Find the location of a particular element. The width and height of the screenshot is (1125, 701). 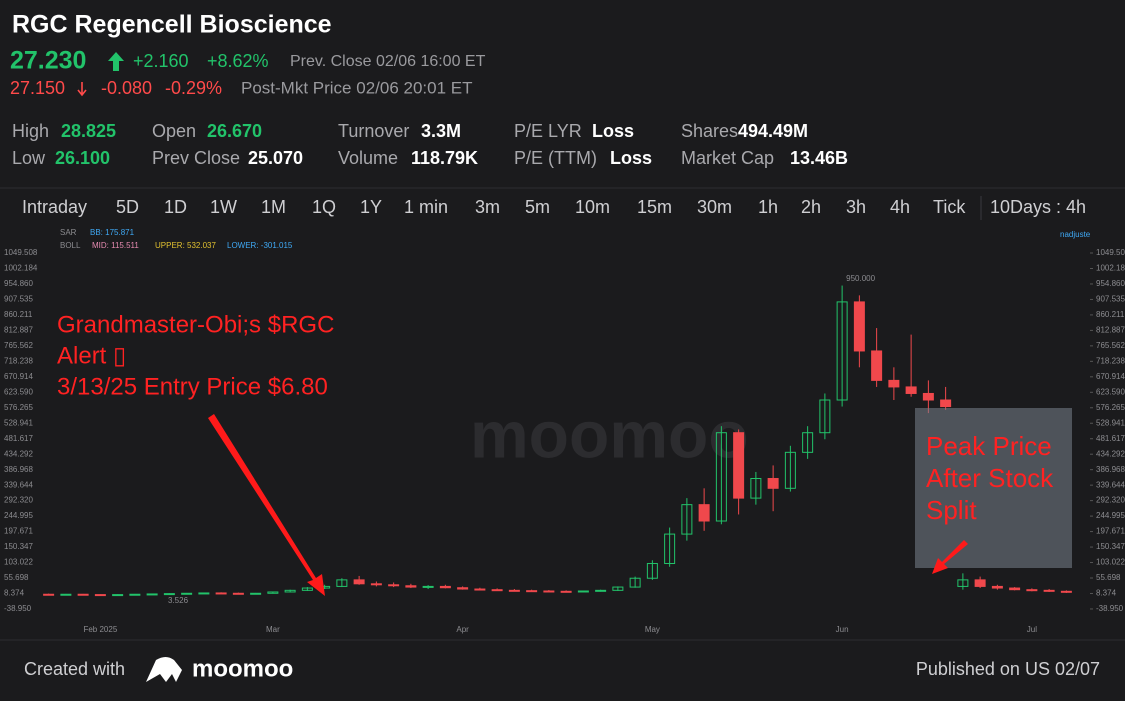

stat-label: High is located at coordinates (30, 131).